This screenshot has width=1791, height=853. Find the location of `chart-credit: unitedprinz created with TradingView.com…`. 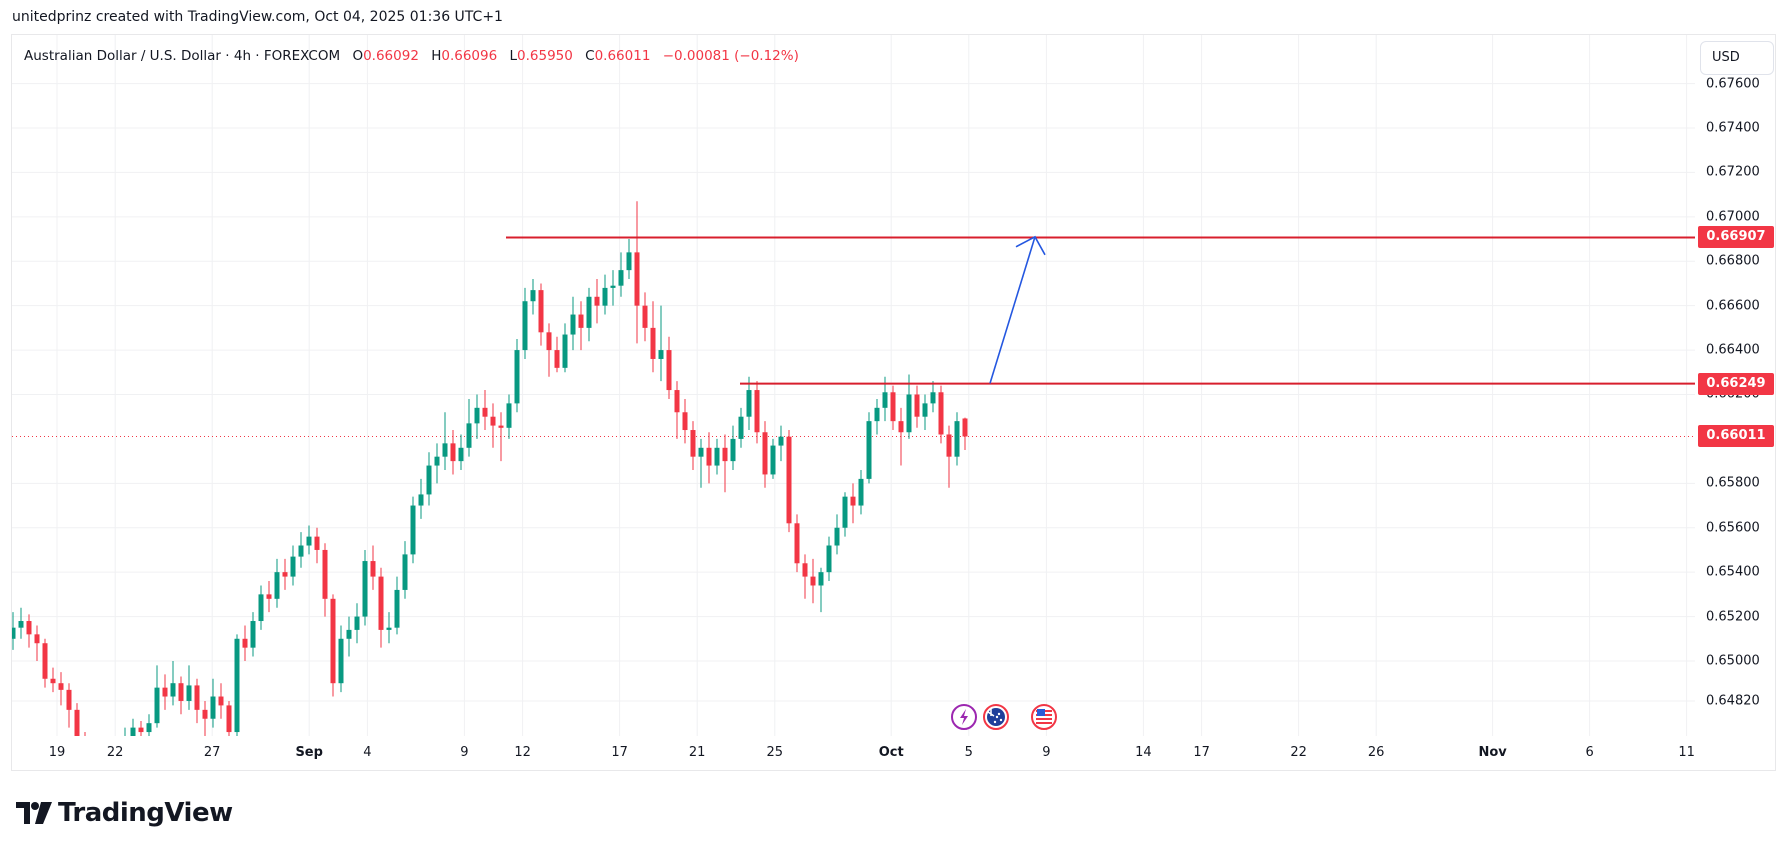

chart-credit: unitedprinz created with TradingView.com… is located at coordinates (257, 17).